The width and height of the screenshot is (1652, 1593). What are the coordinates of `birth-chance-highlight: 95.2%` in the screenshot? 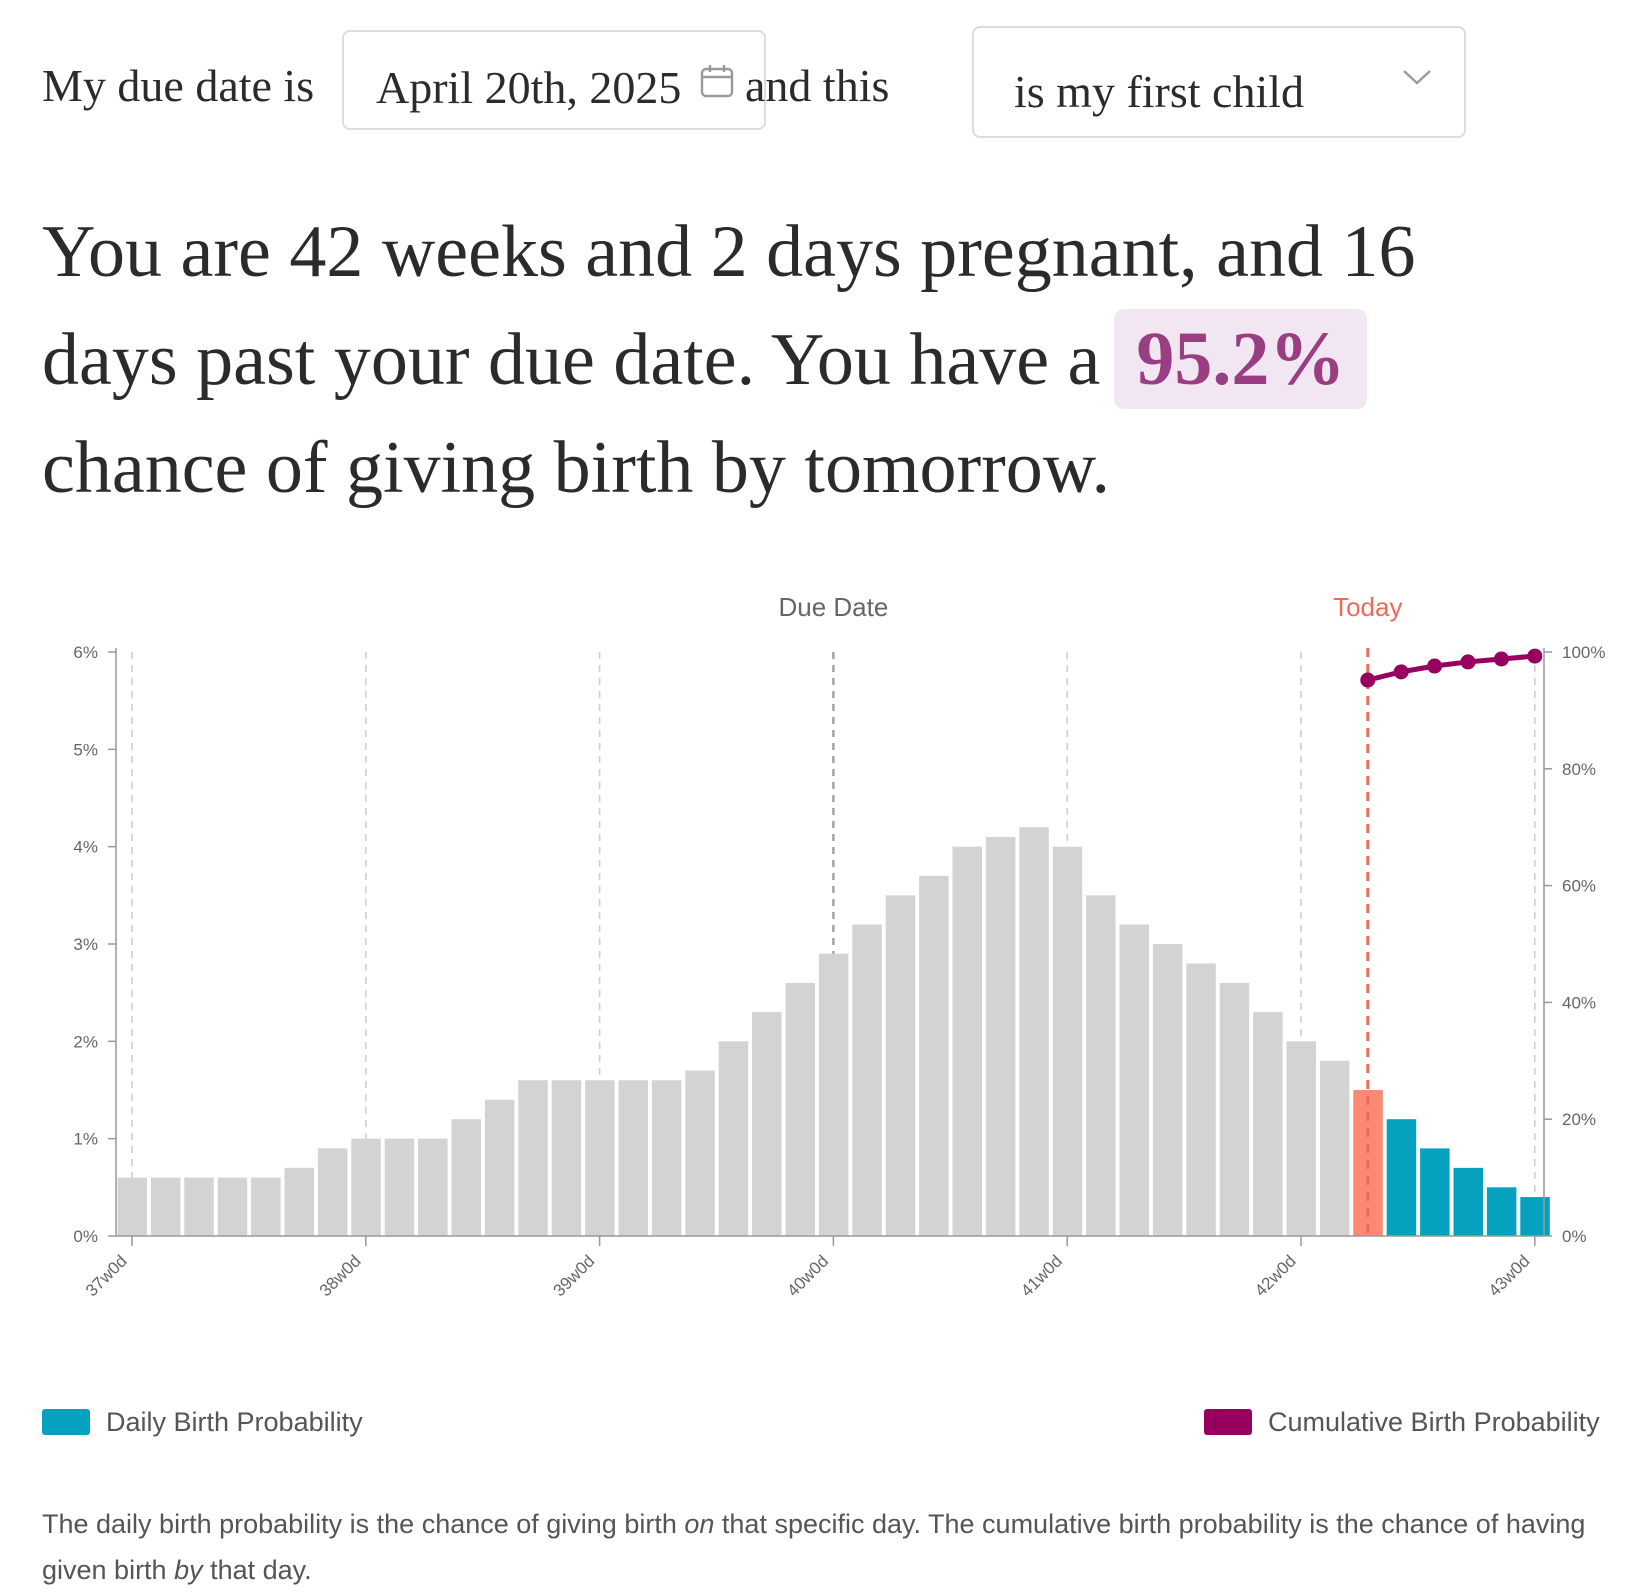 It's located at (1241, 359).